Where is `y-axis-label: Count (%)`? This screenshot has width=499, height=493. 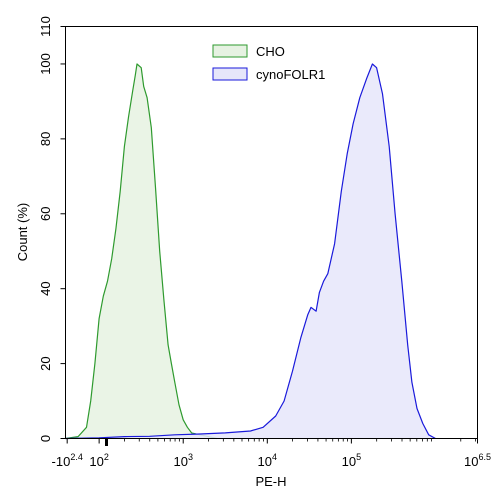
y-axis-label: Count (%) is located at coordinates (22, 232).